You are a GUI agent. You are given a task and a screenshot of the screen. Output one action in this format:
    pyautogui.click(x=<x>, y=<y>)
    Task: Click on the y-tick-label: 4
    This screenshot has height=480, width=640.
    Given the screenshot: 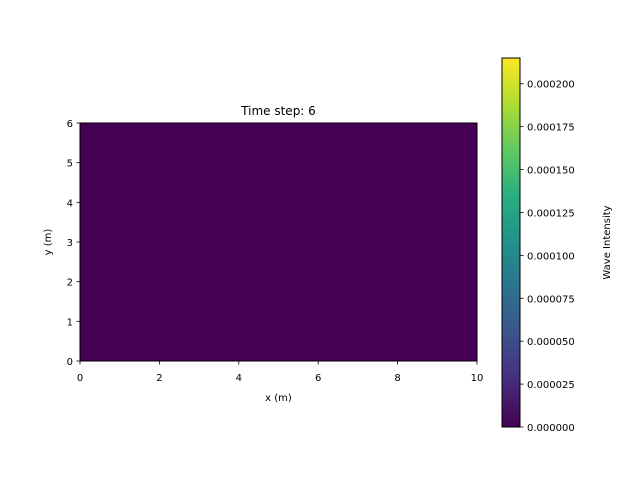 What is the action you would take?
    pyautogui.click(x=70, y=203)
    